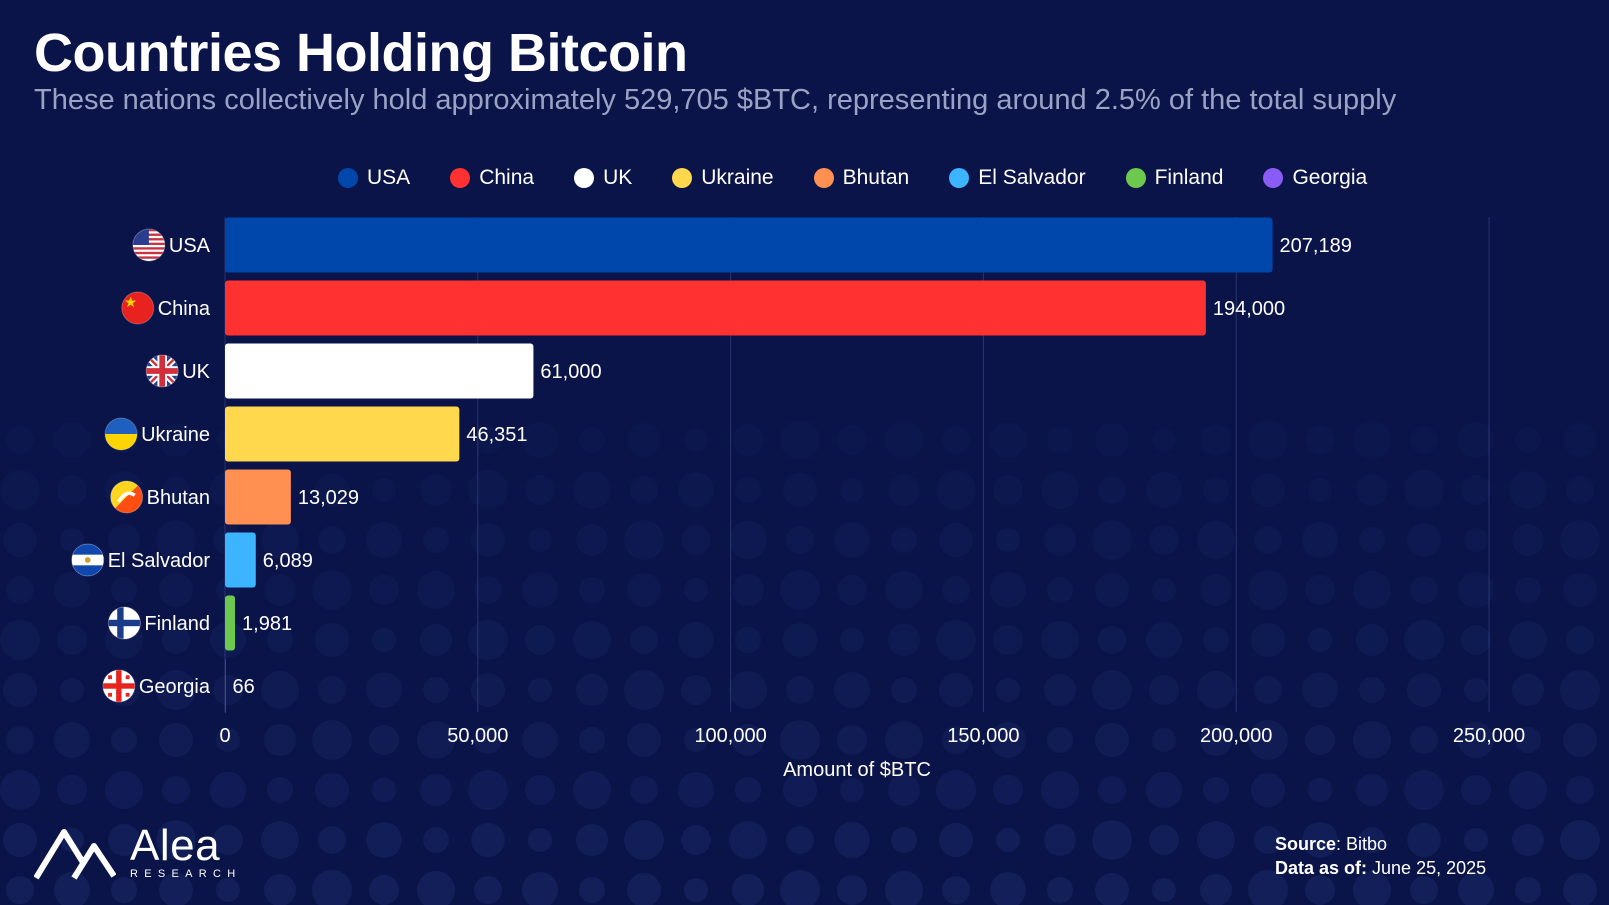 Image resolution: width=1609 pixels, height=905 pixels. What do you see at coordinates (1316, 246) in the screenshot?
I see `data-label: 207,189` at bounding box center [1316, 246].